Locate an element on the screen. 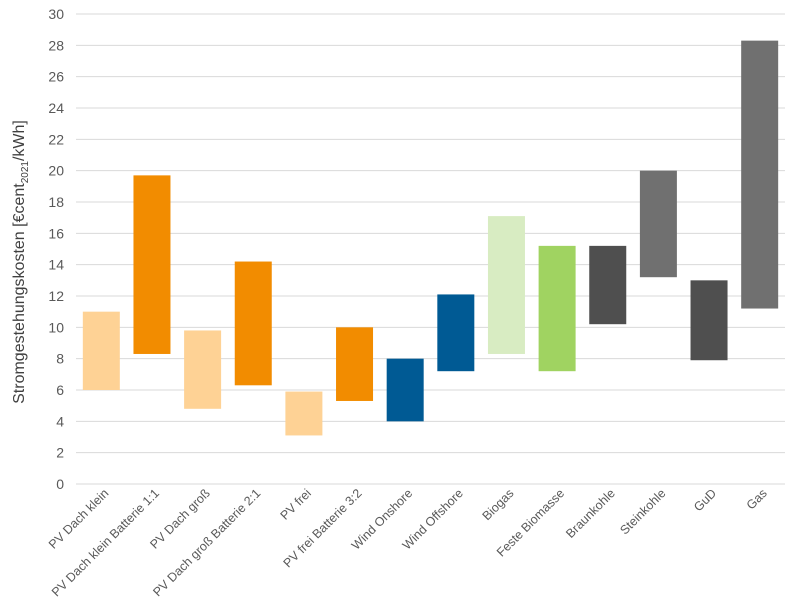  y-tick-label: 28 is located at coordinates (56, 45).